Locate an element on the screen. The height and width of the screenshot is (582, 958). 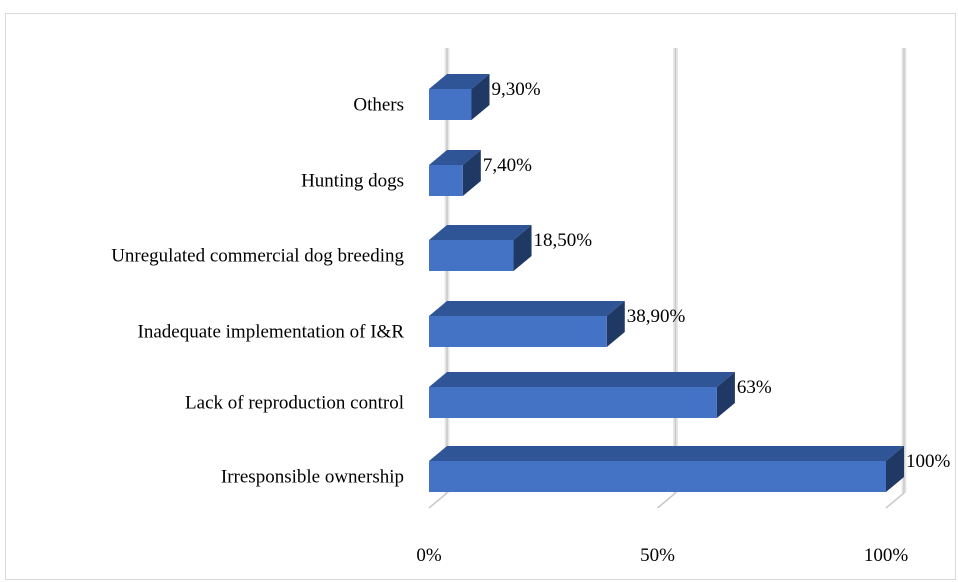
x-tick-label: 100% is located at coordinates (886, 555).